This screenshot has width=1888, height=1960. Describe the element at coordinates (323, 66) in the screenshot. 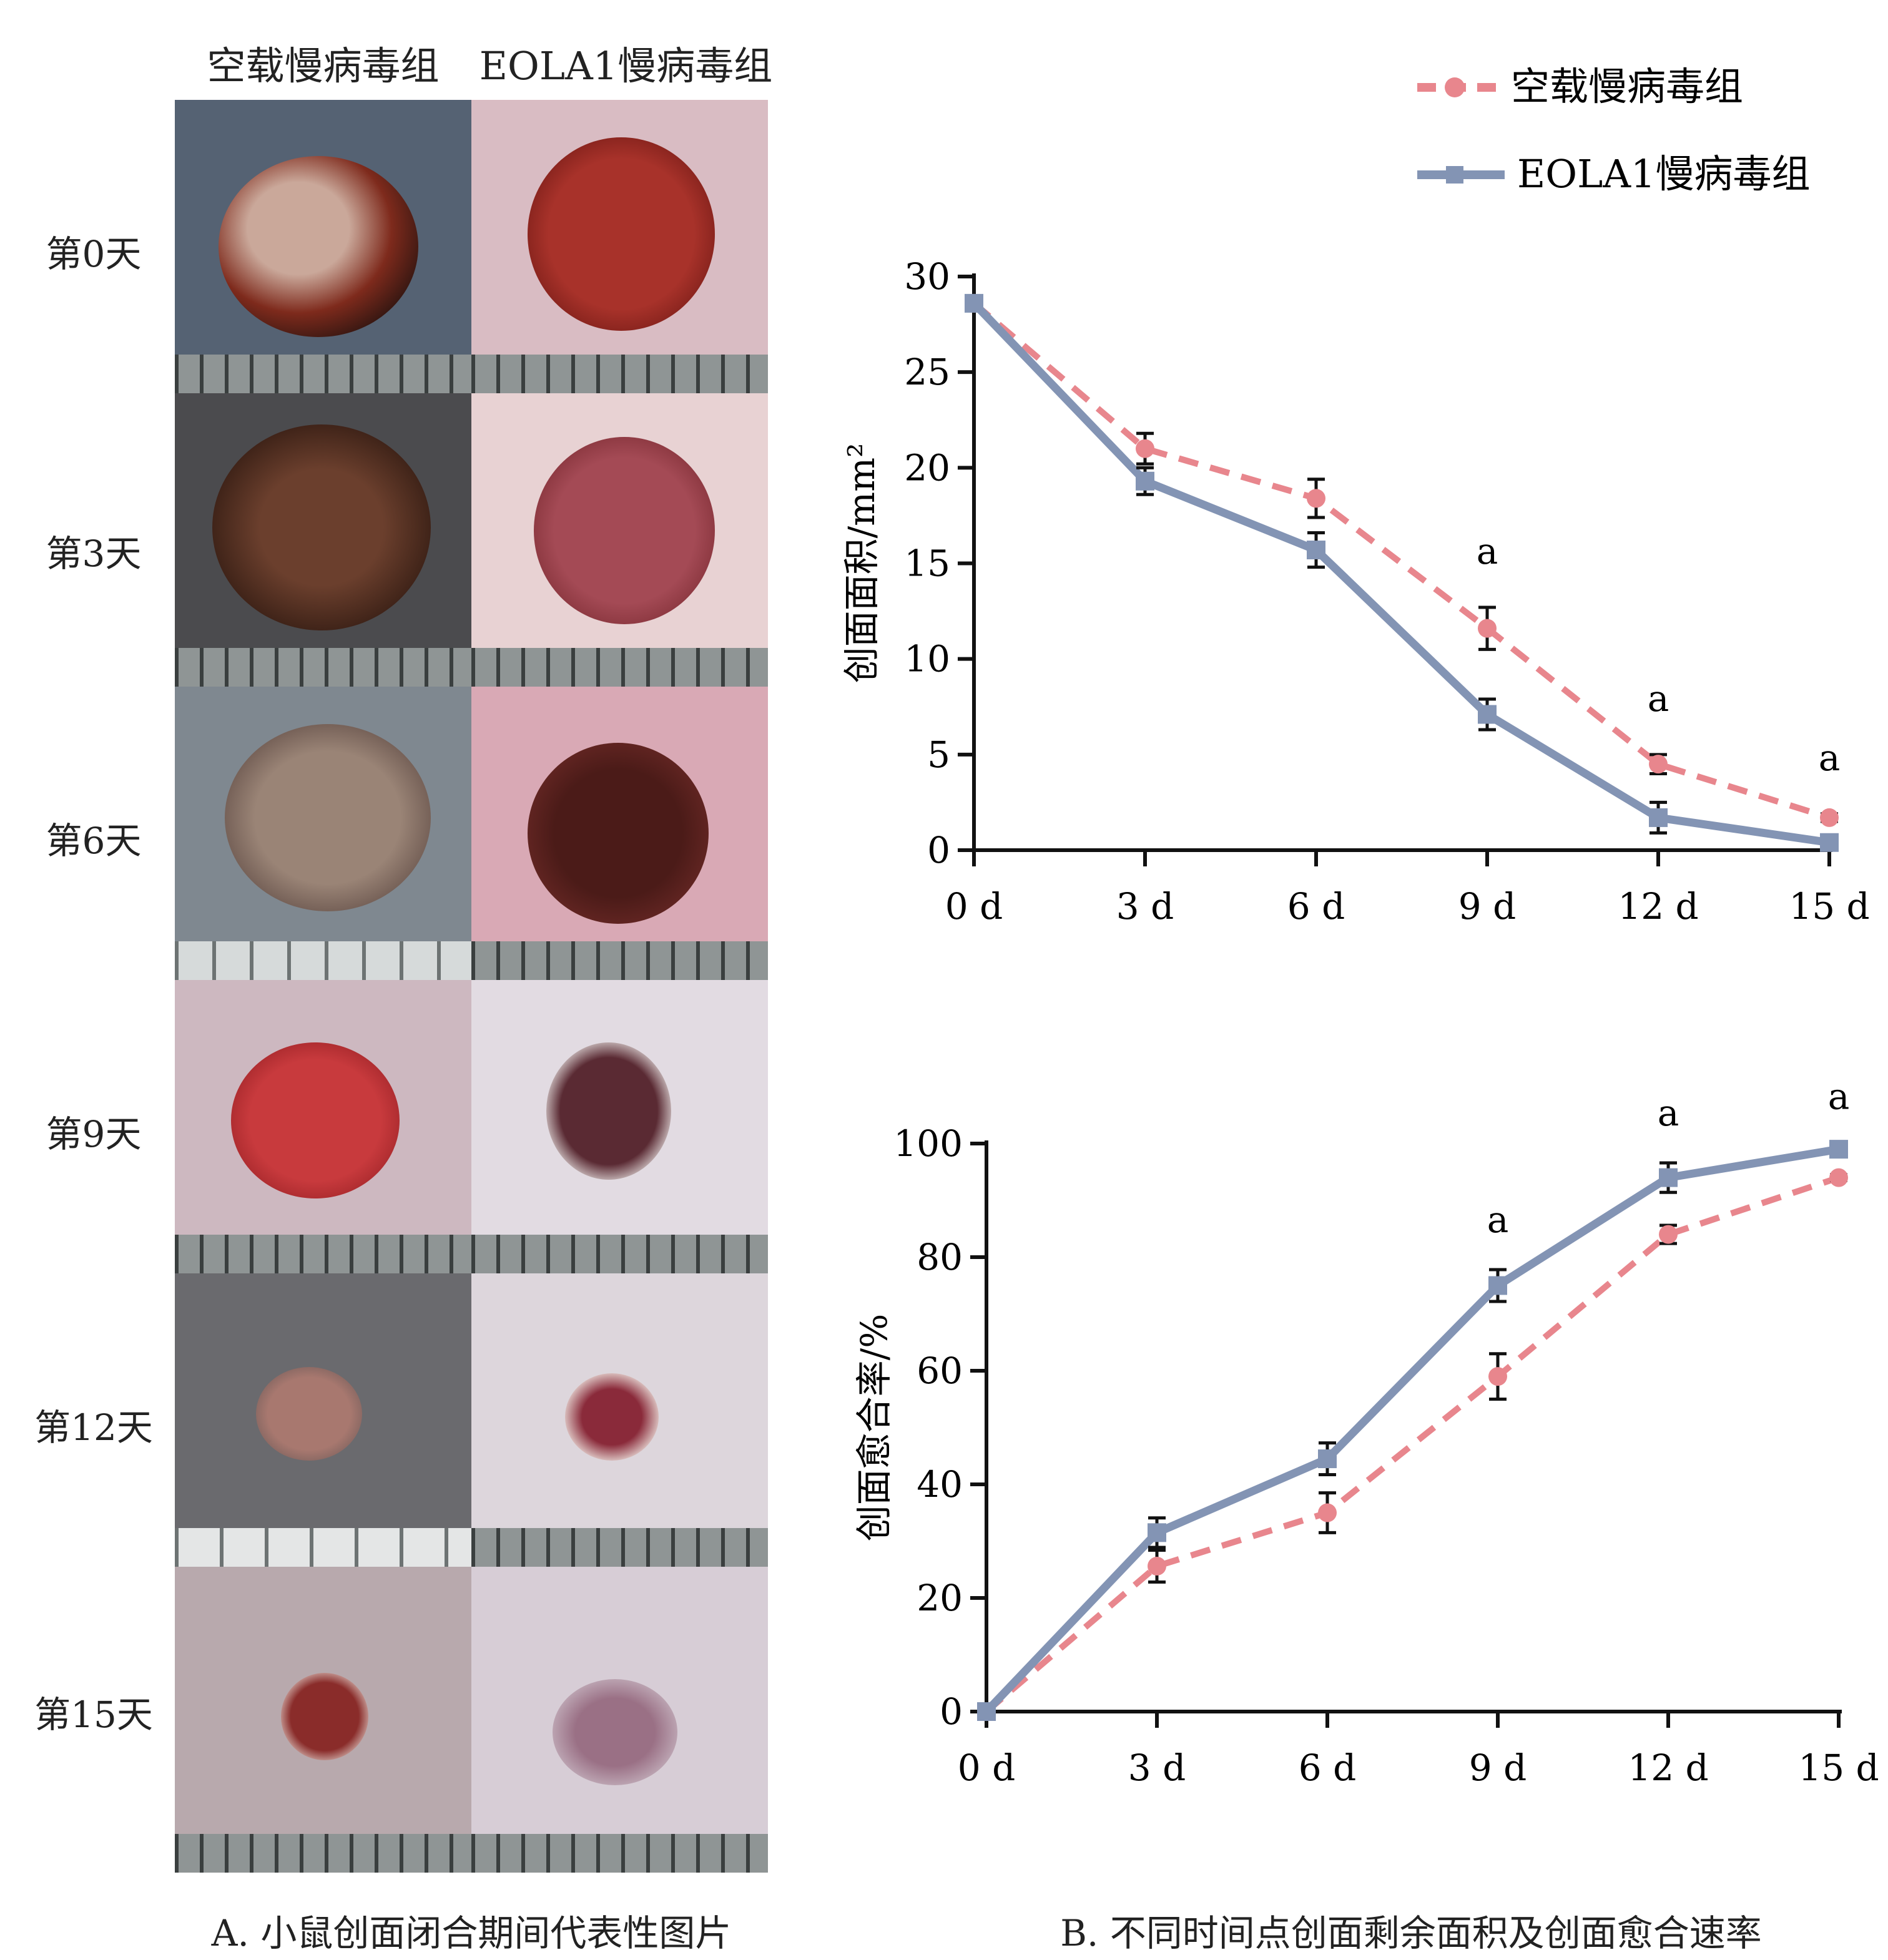

I see `header-empty-vector: 空载慢病毒组` at that location.